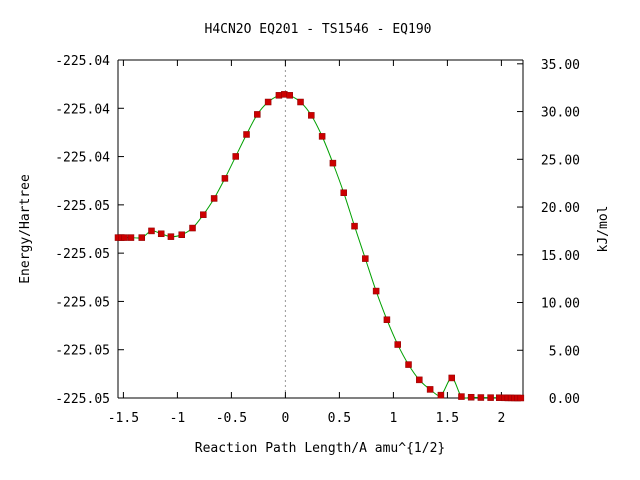  I want to click on y-right-tick-label: 10.00, so click(560, 304).